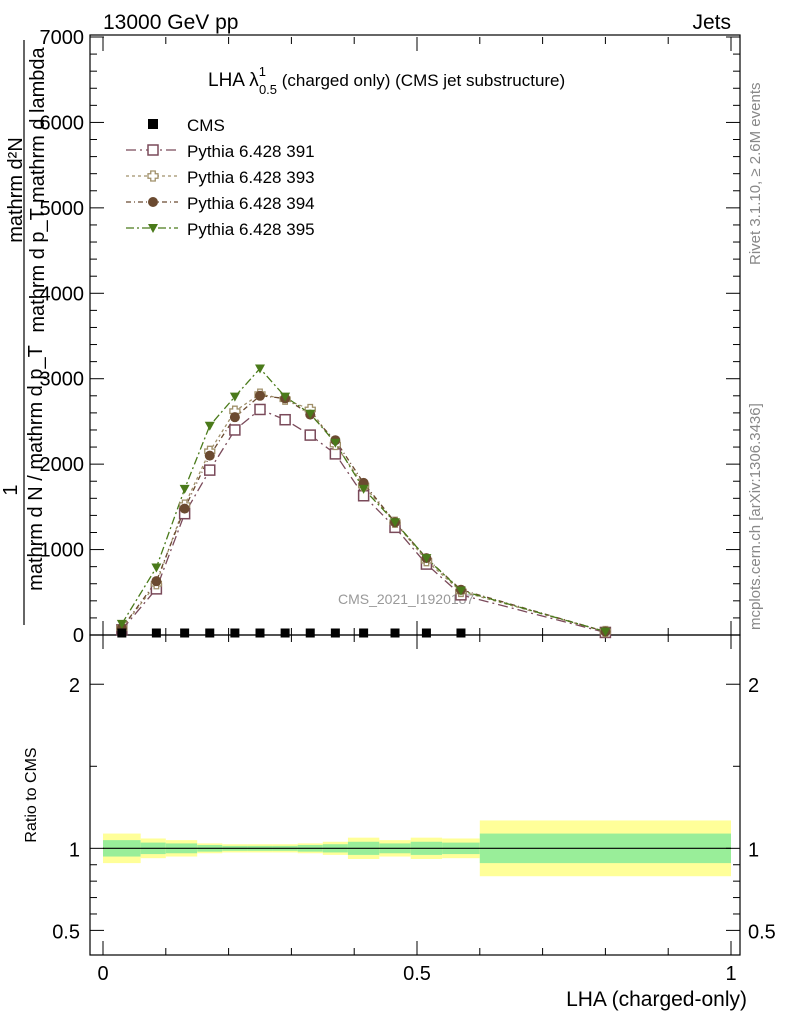 Image resolution: width=786 pixels, height=1024 pixels. I want to click on legend-label: Pythia 6.428 391, so click(251, 151).